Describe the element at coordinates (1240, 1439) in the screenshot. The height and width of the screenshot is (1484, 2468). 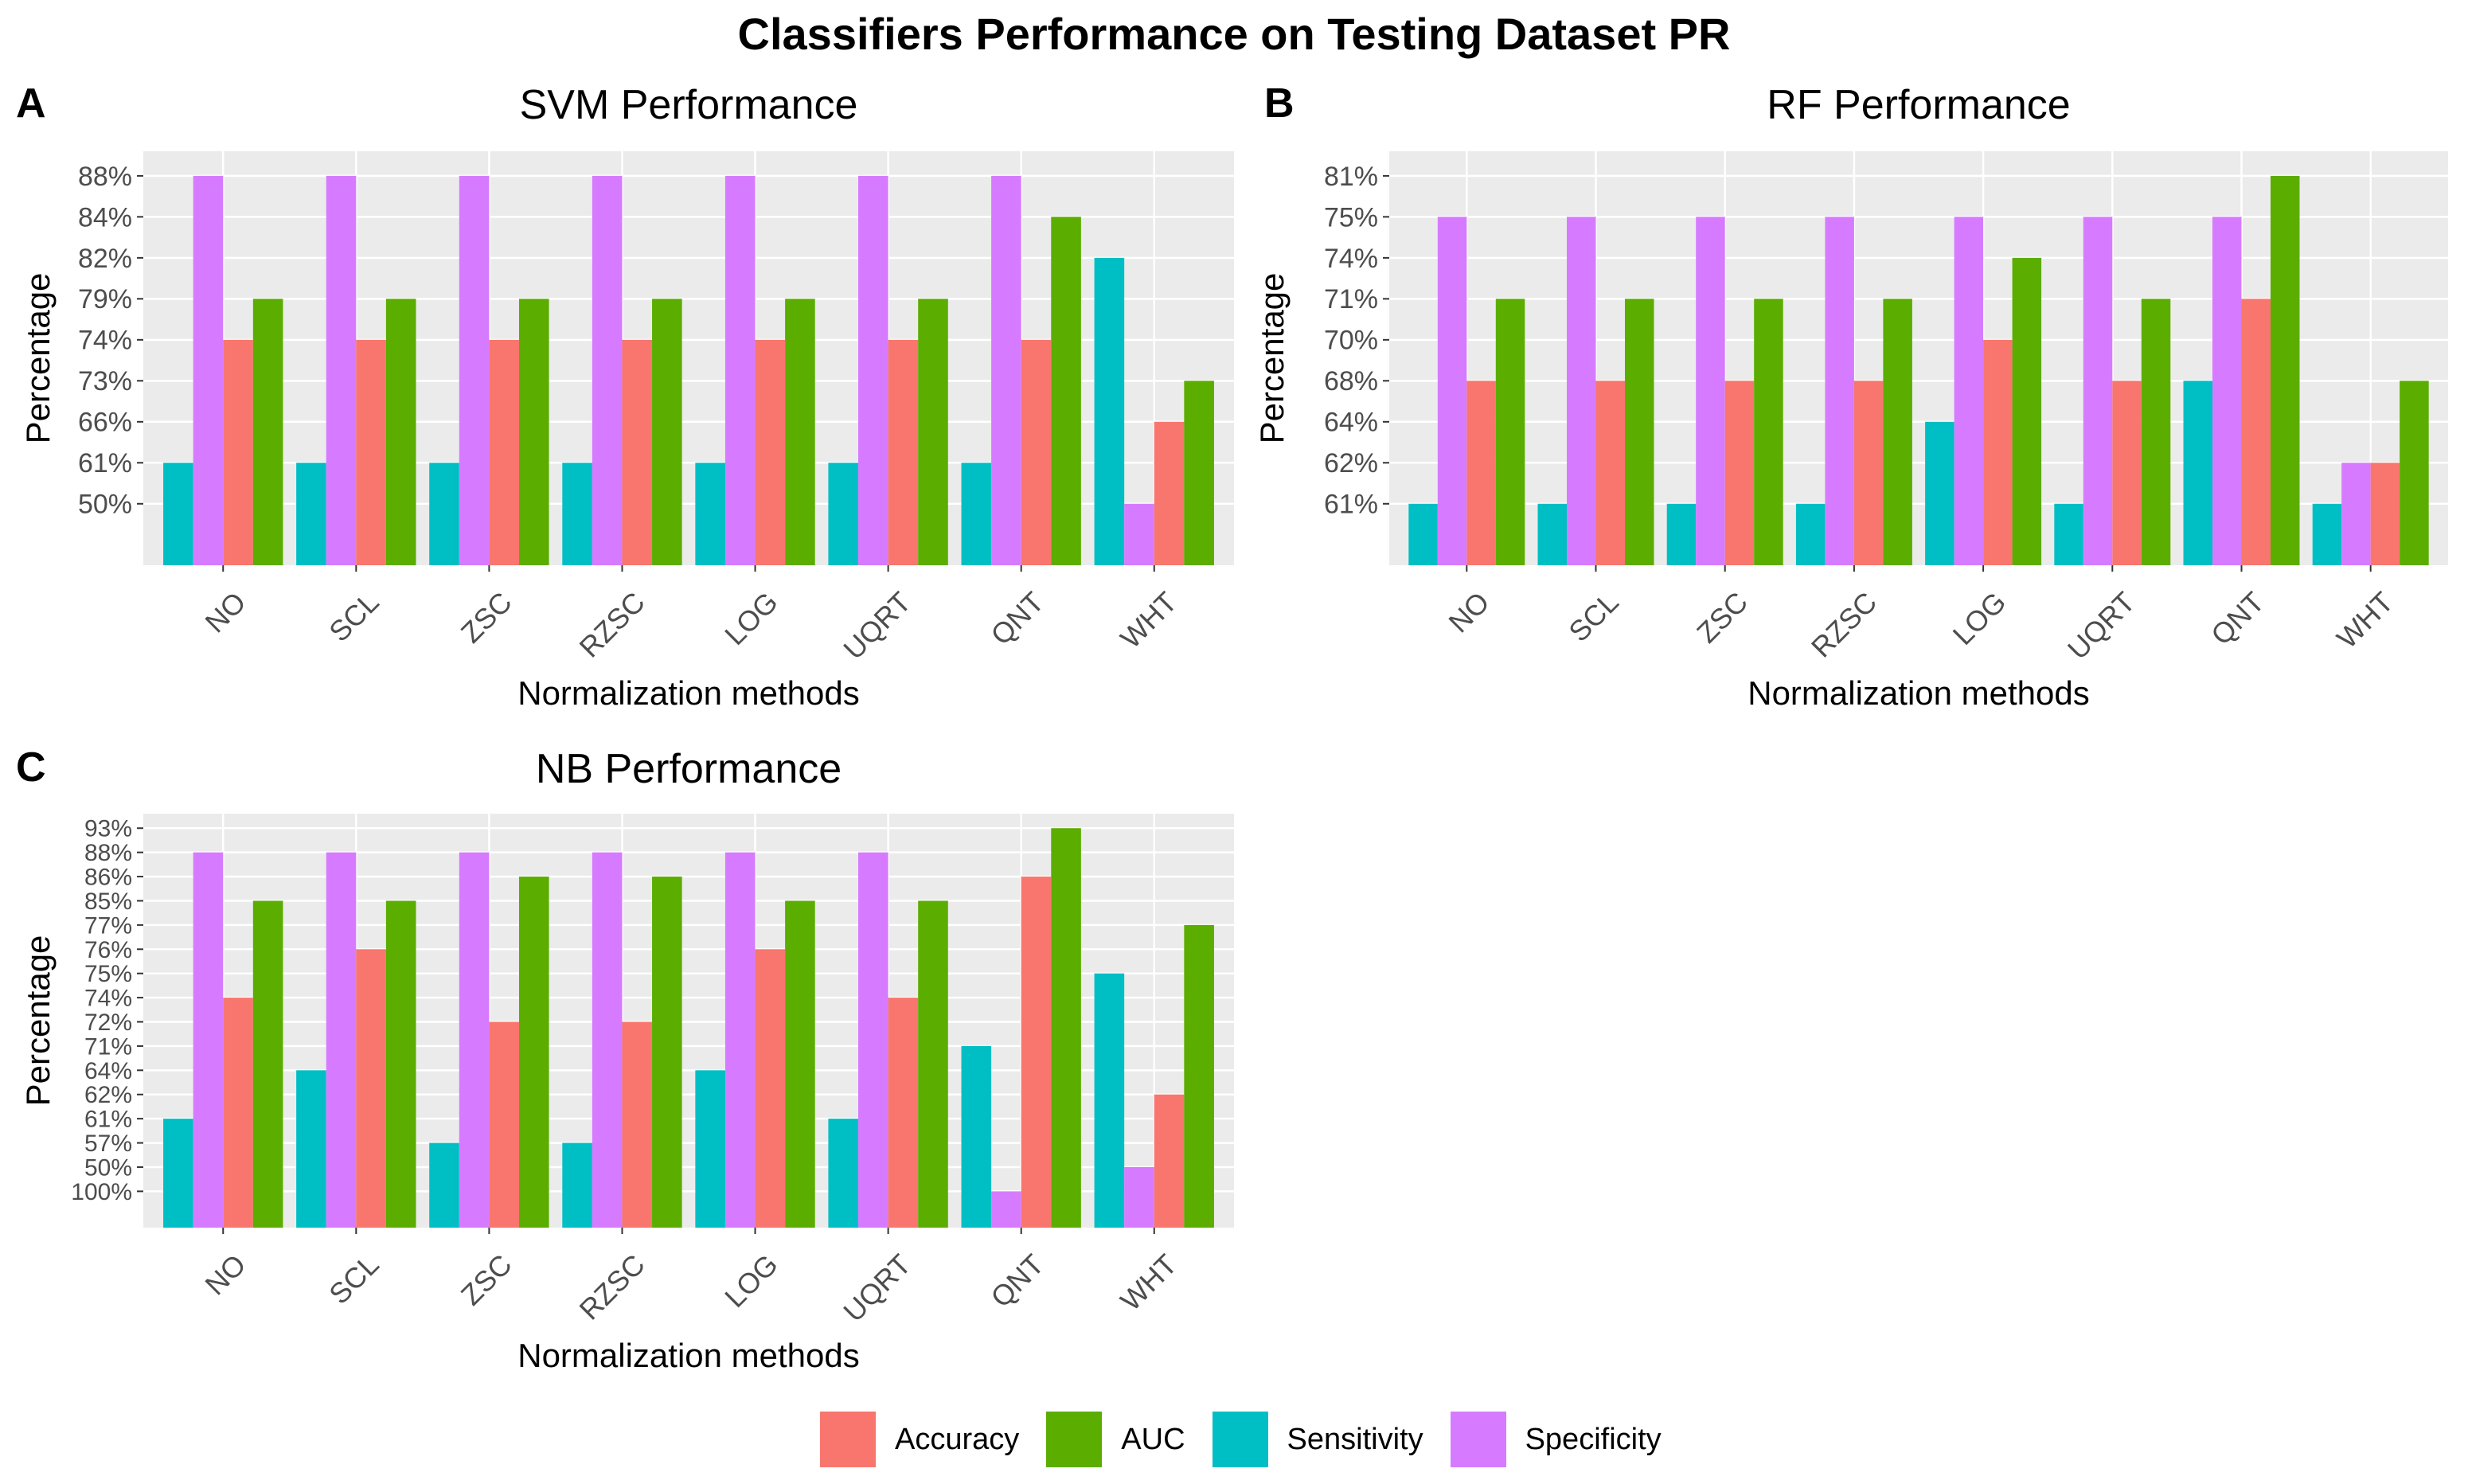
I see `legend-key-sensitivity` at that location.